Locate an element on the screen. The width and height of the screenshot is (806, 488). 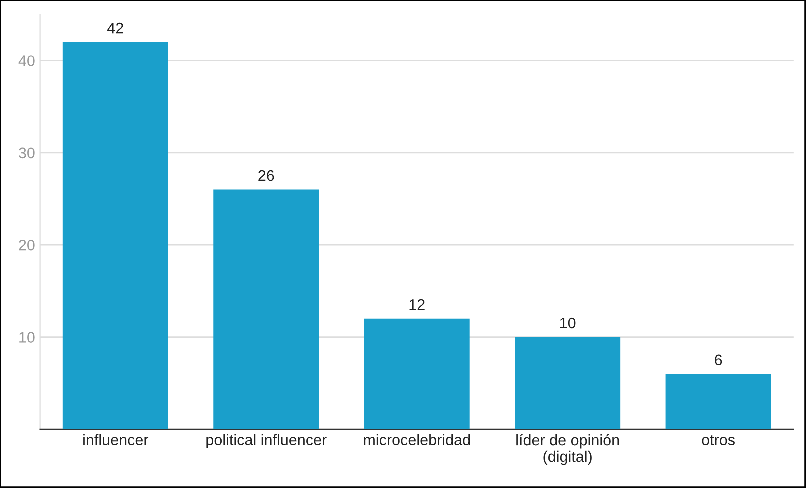
data-label: 6 is located at coordinates (718, 360).